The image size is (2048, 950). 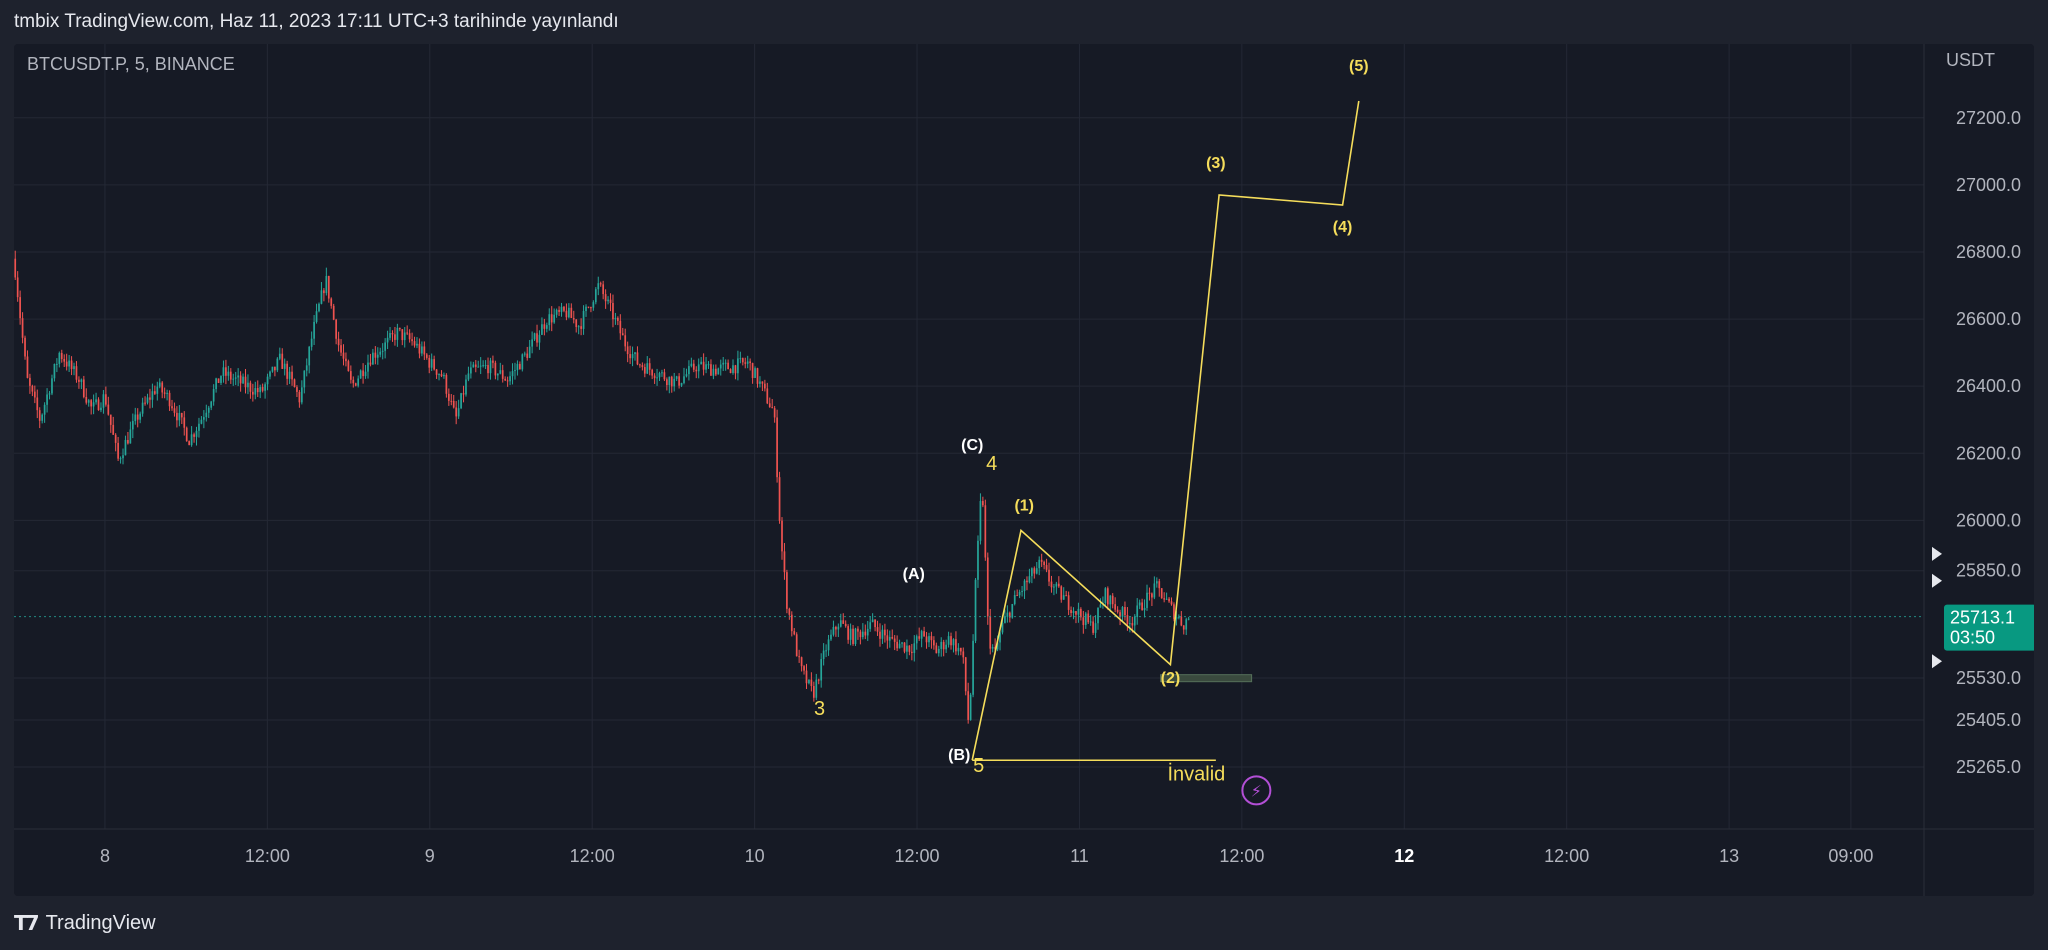 I want to click on time-tick-label: 11, so click(x=1079, y=856).